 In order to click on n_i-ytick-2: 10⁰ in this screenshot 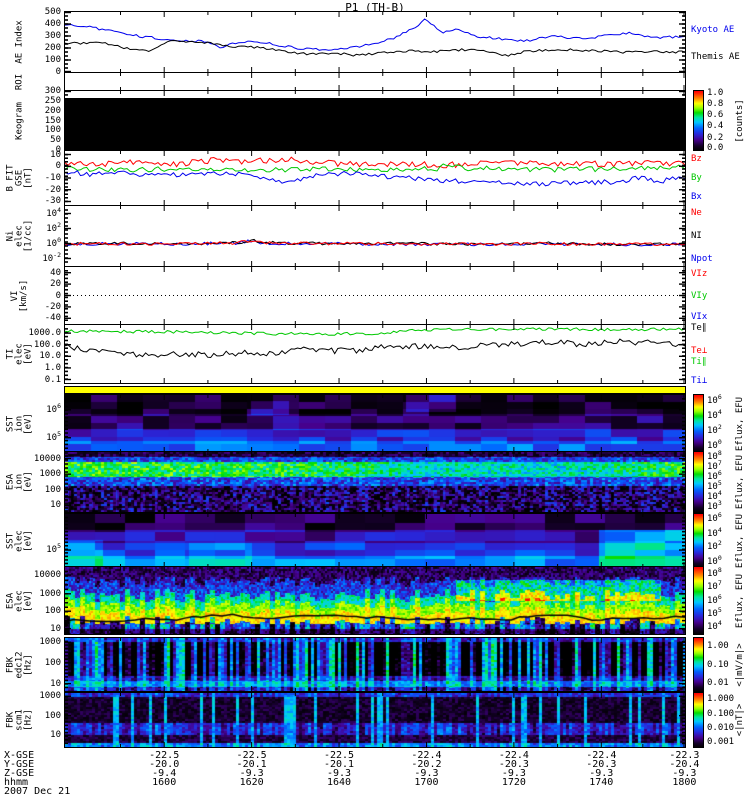, I will do `click(53, 242)`.